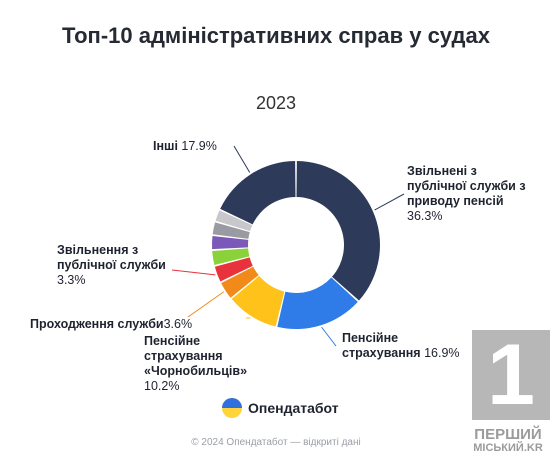  Describe the element at coordinates (425, 216) in the screenshot. I see `label-zvilneni-value: 36.3%` at that location.